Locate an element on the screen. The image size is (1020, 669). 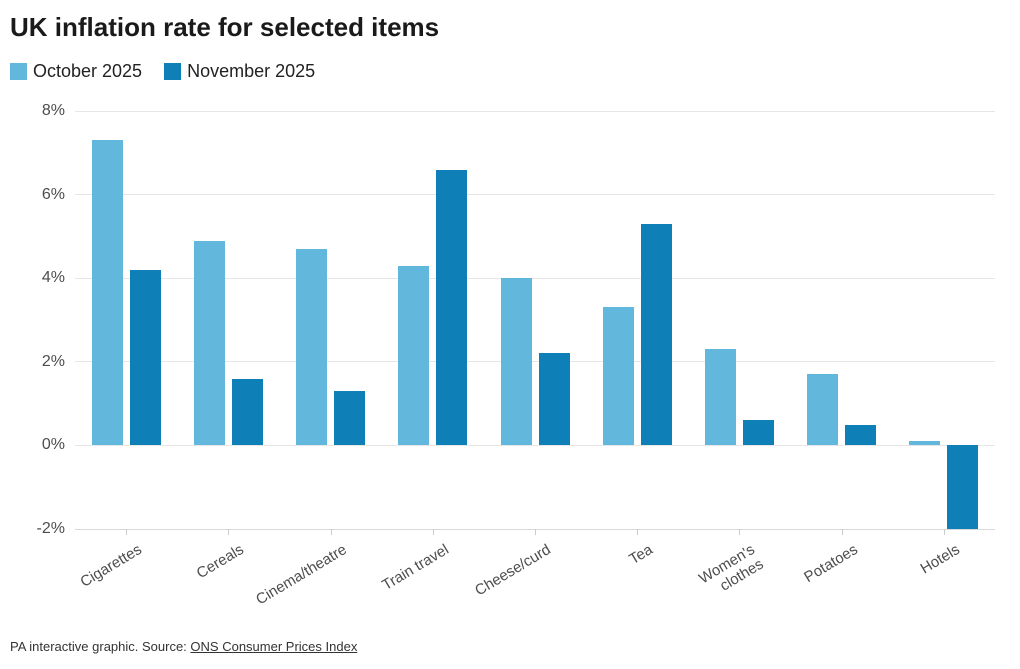
y-axis-label: 2% is located at coordinates (53, 361).